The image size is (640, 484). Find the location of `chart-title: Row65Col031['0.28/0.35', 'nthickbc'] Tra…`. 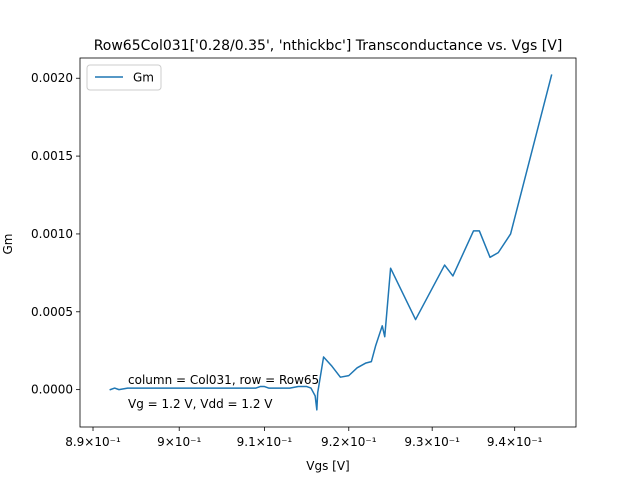

chart-title: Row65Col031['0.28/0.35', 'nthickbc'] Tra… is located at coordinates (328, 46).